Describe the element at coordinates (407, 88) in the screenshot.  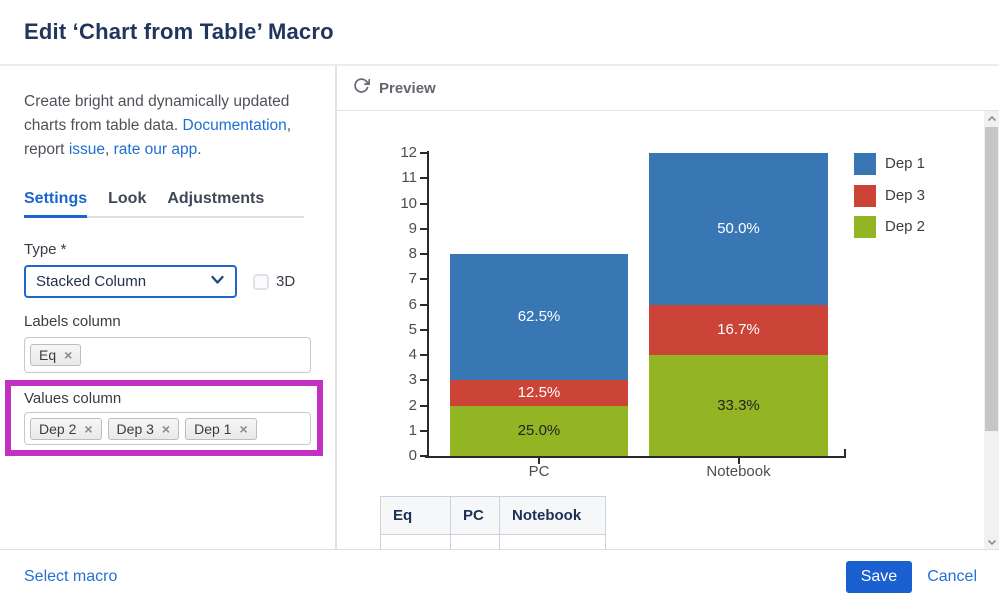
I see `preview-title: Preview` at that location.